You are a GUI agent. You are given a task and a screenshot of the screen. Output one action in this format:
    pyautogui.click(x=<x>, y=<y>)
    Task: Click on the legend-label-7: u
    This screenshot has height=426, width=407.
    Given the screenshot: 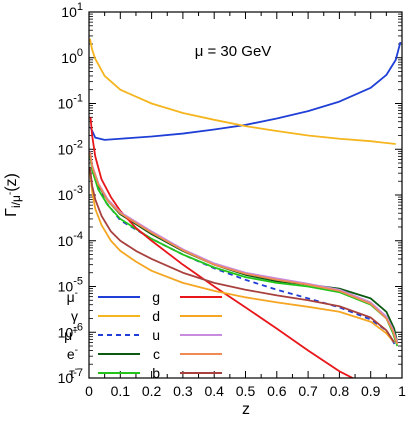 What is the action you would take?
    pyautogui.click(x=156, y=335)
    